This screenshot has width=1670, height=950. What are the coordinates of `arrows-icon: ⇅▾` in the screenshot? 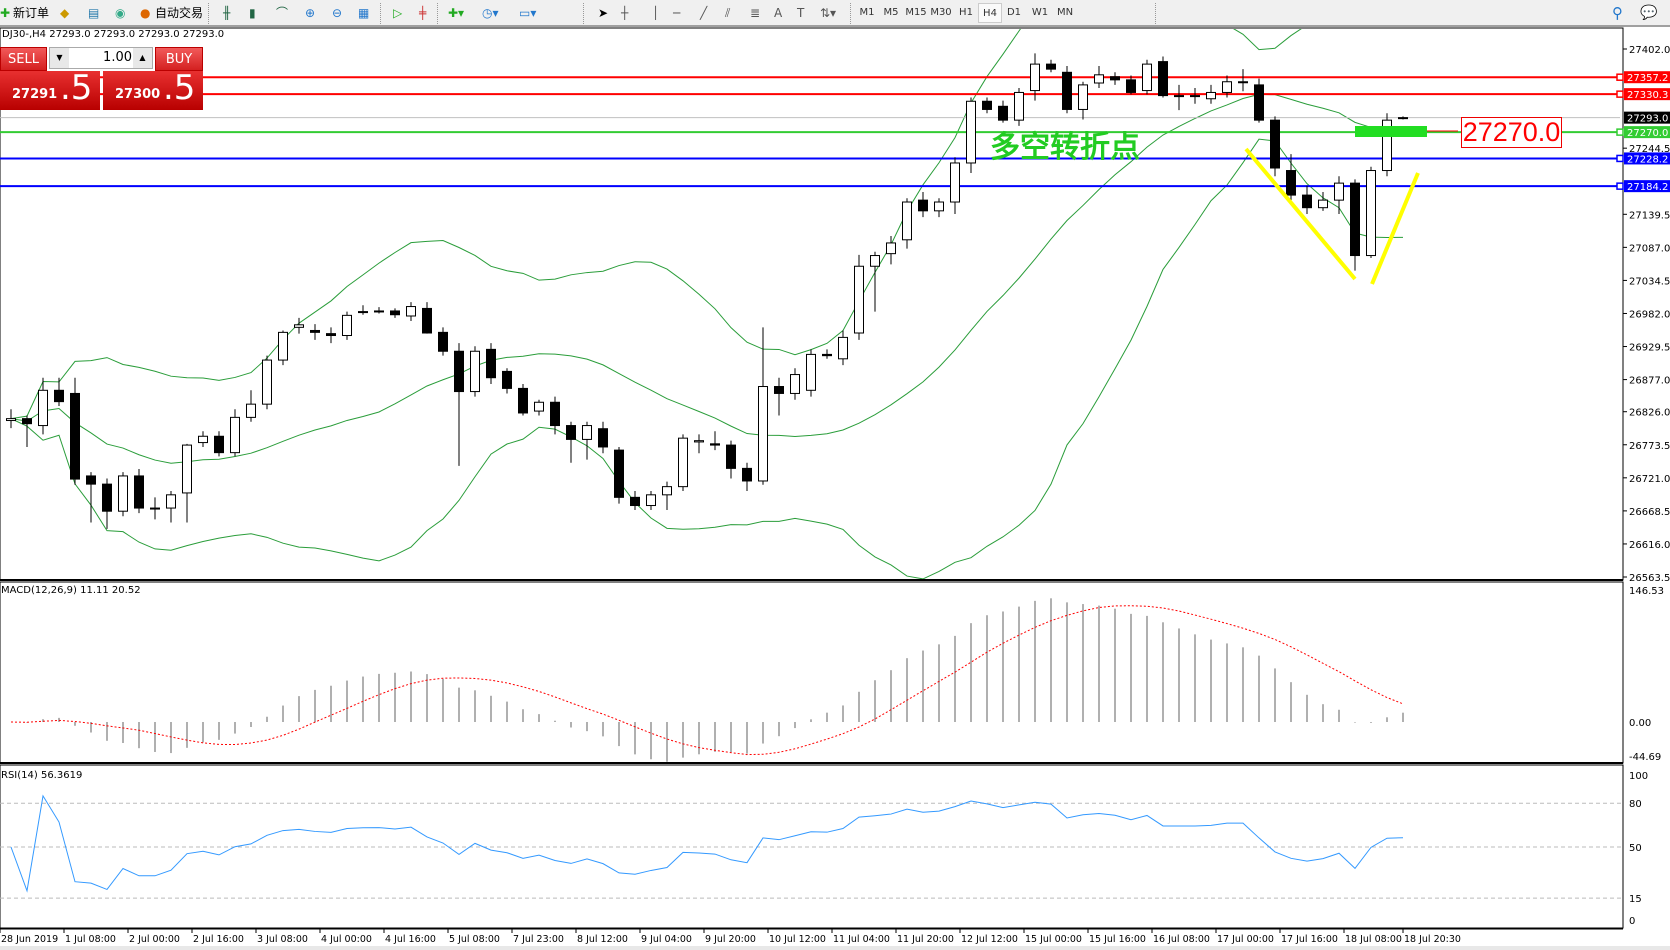 It's located at (828, 13).